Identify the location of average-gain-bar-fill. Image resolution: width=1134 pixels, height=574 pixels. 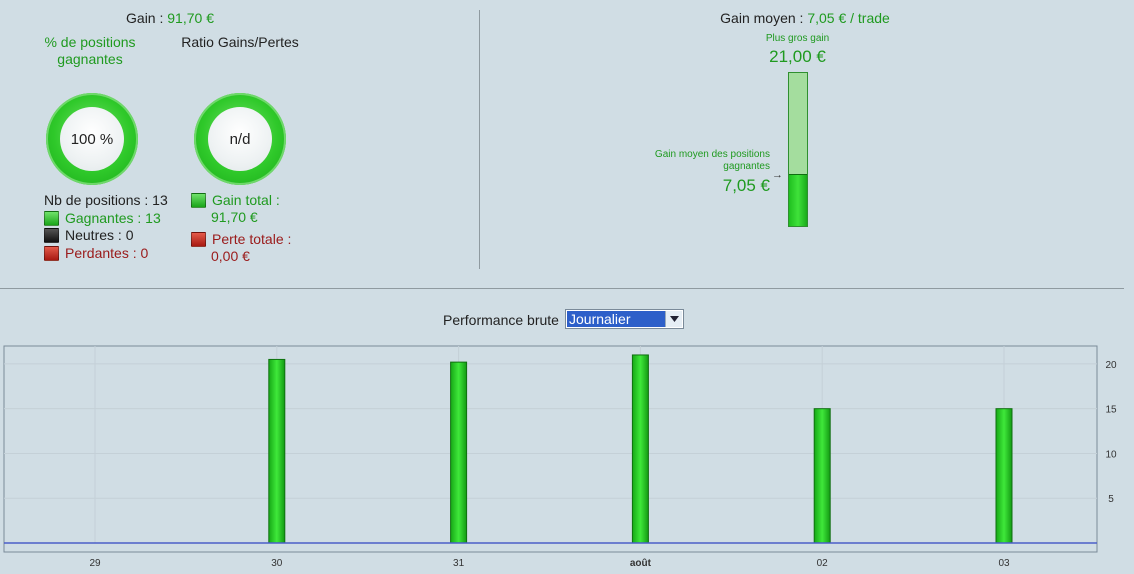
(798, 199).